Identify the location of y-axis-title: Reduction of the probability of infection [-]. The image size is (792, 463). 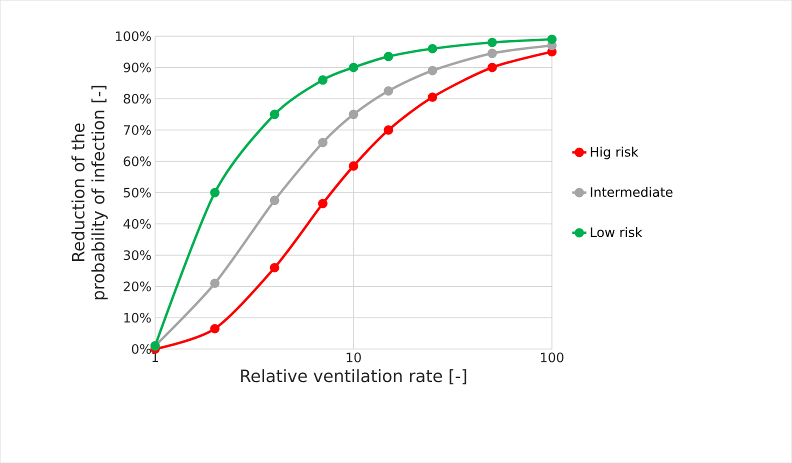
(89, 193).